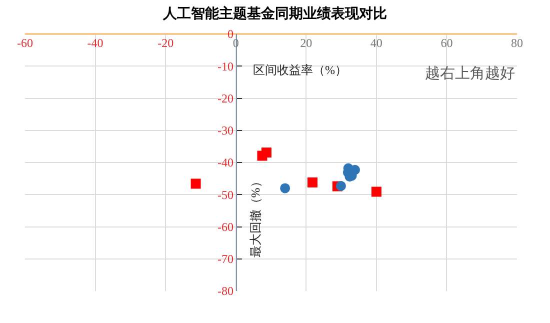  Describe the element at coordinates (376, 43) in the screenshot. I see `x-tick-label: 40` at that location.